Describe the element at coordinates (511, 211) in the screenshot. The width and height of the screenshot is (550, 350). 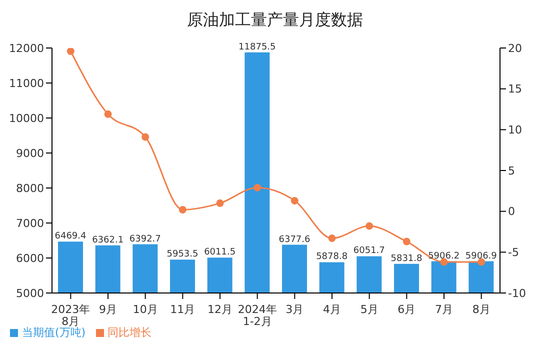
I see `y2-tick-label: 0` at that location.